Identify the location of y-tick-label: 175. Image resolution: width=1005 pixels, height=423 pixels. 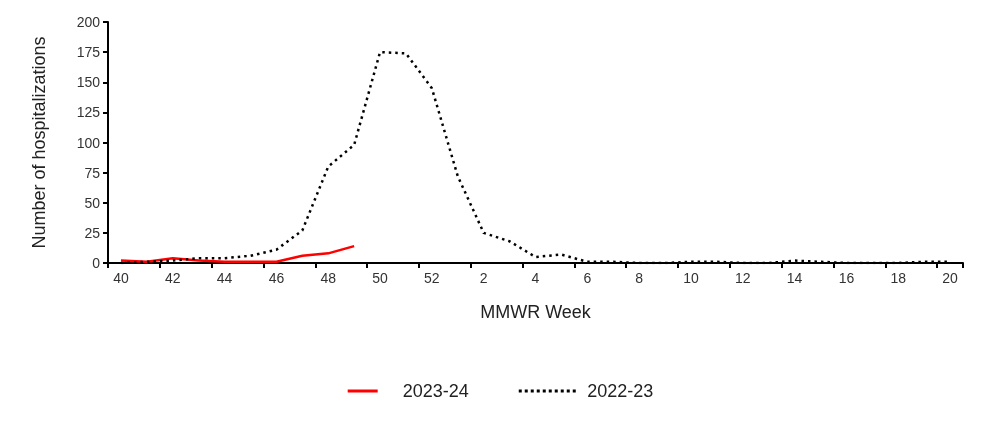
(88, 52).